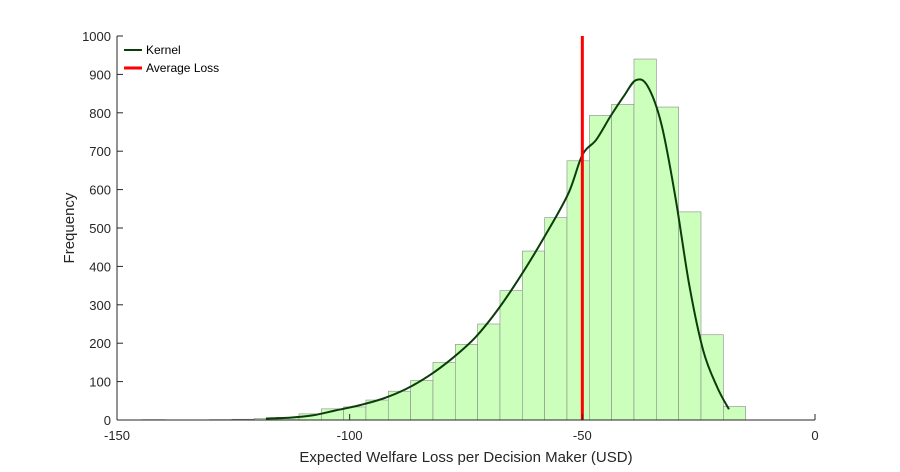 The image size is (900, 472). I want to click on y-axis-label: Frequency, so click(69, 227).